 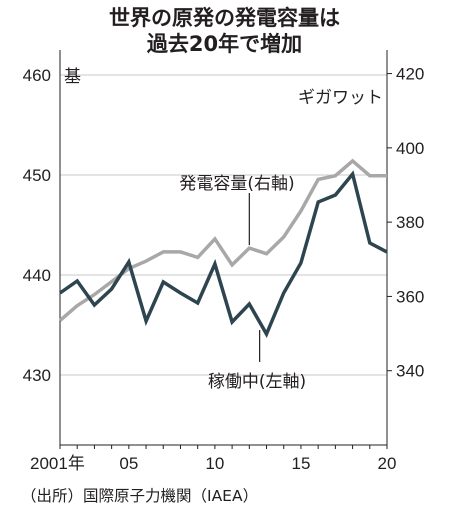 I want to click on right-tick-label-360: 360, so click(x=410, y=296).